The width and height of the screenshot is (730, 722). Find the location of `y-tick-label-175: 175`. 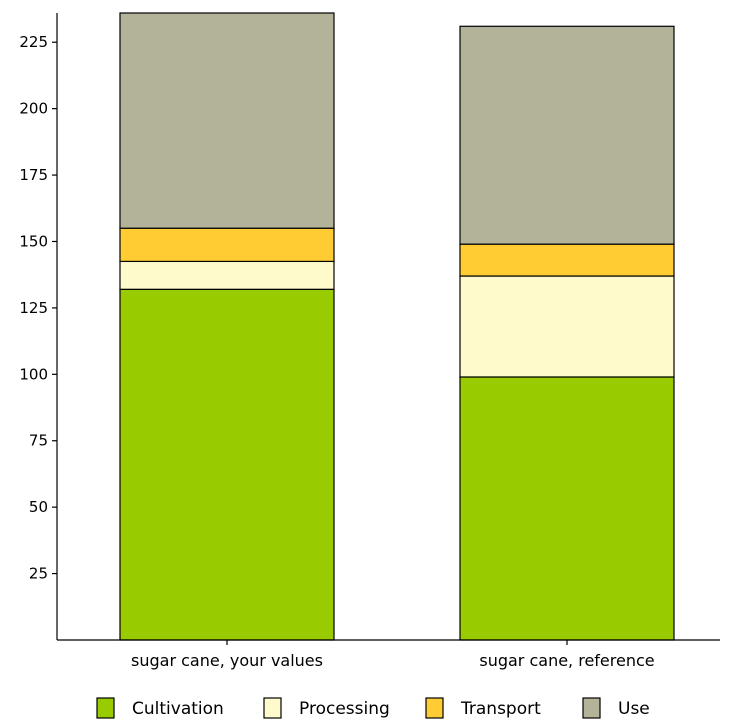

y-tick-label-175: 175 is located at coordinates (33, 175).